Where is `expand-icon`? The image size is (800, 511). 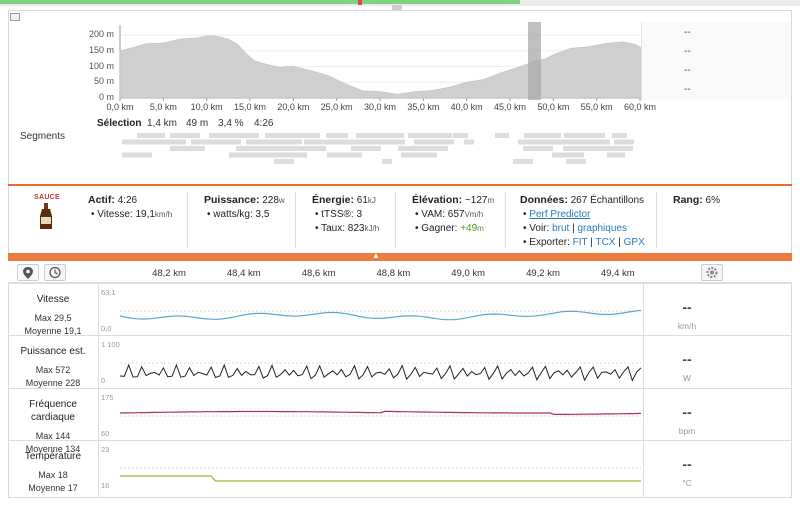 expand-icon is located at coordinates (15, 17).